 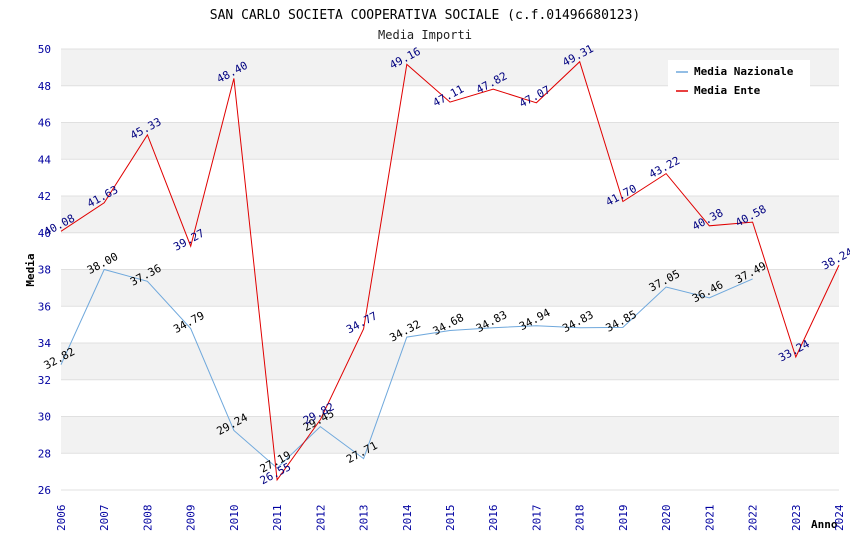 What do you see at coordinates (44, 453) in the screenshot?
I see `y-tick-label: 28` at bounding box center [44, 453].